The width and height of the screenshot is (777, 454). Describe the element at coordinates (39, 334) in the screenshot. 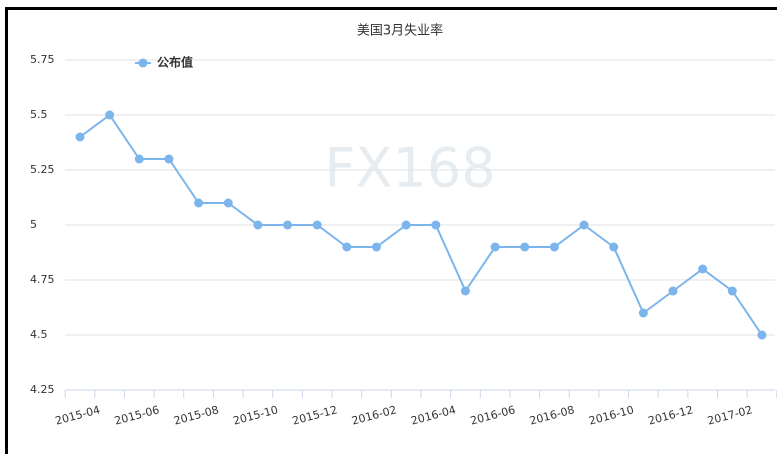

I see `y-tick-label: 4.5` at that location.